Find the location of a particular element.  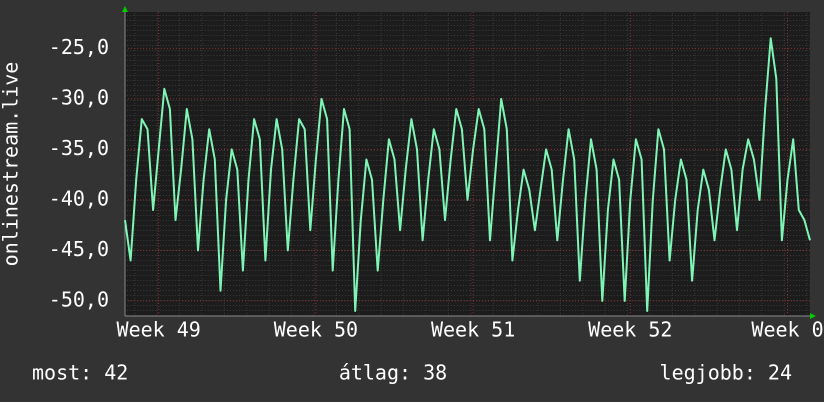

y-tick-label: -35,0 is located at coordinates (79, 148).